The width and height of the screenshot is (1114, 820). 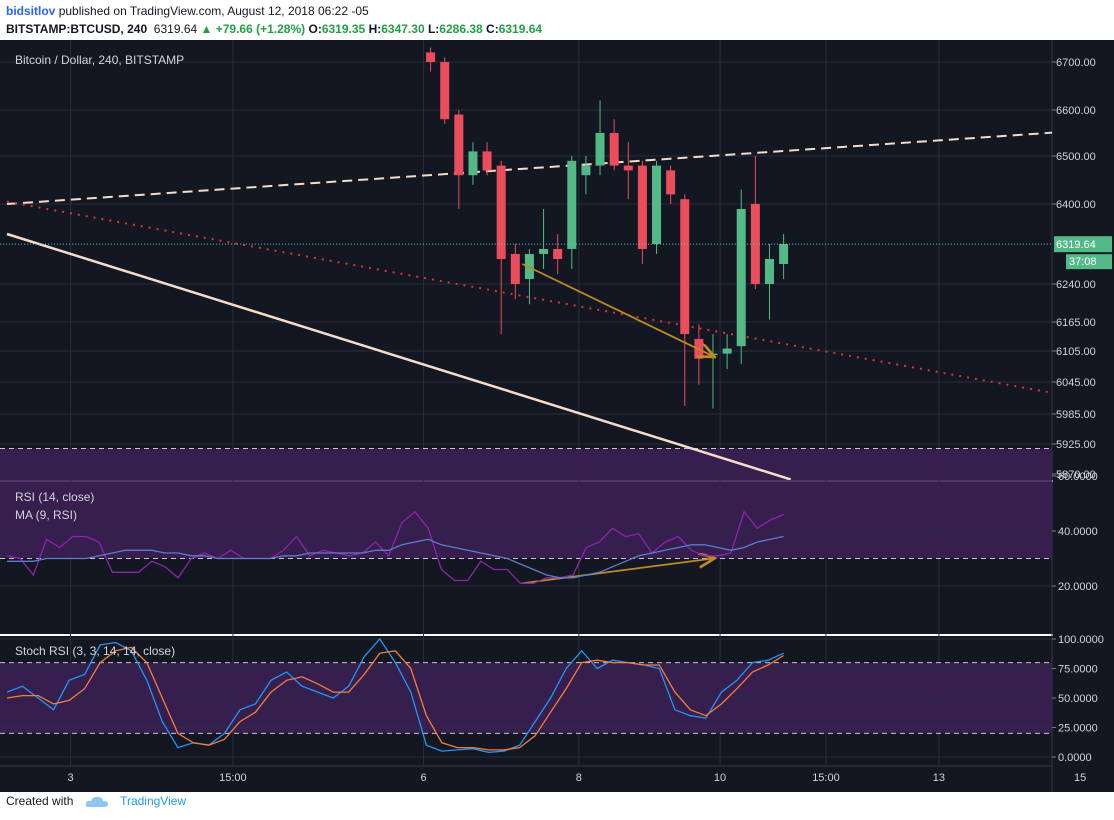 I want to click on close-label: C:, so click(x=492, y=29).